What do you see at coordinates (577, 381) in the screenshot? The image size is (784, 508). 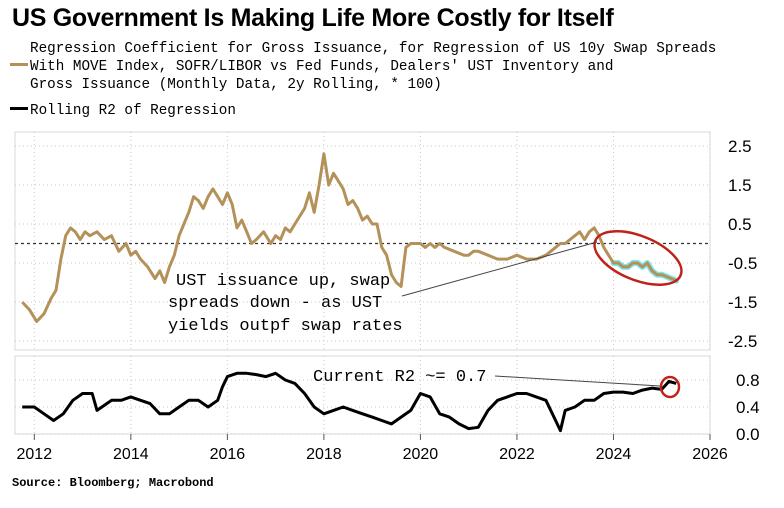 I see `lower-callout-line` at bounding box center [577, 381].